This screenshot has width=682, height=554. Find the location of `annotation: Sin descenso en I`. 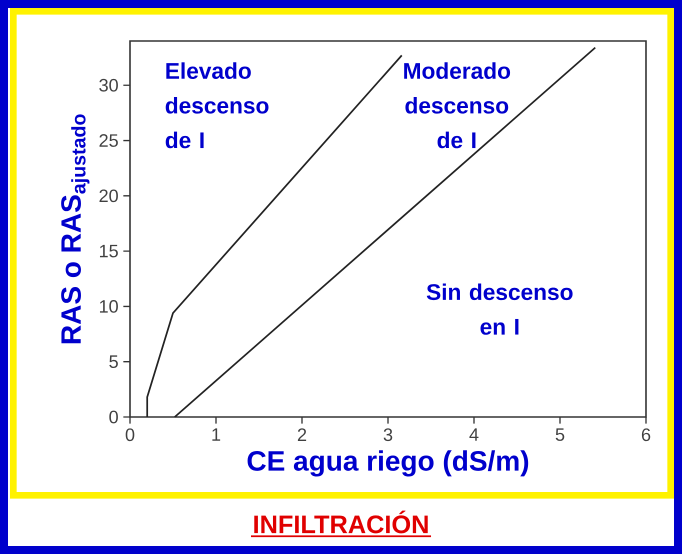

annotation: Sin descenso en I is located at coordinates (499, 309).